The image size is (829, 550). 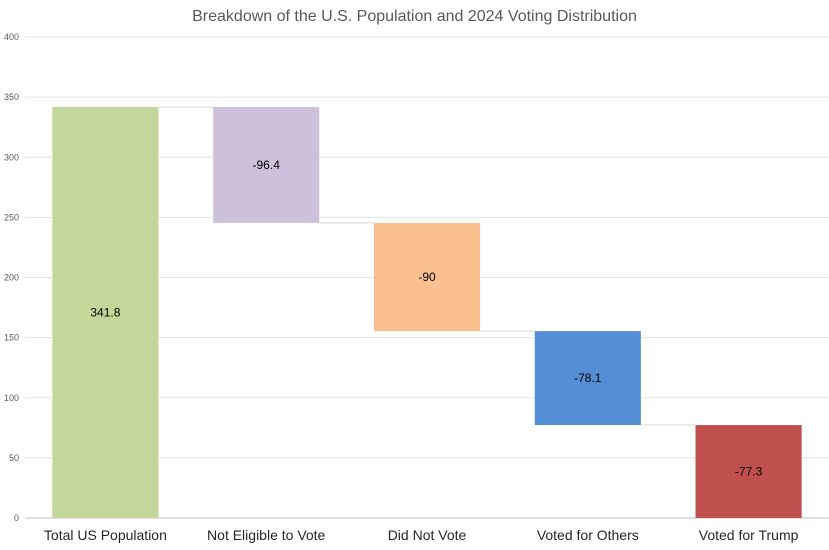 What do you see at coordinates (11, 97) in the screenshot?
I see `y-tick-label: 350` at bounding box center [11, 97].